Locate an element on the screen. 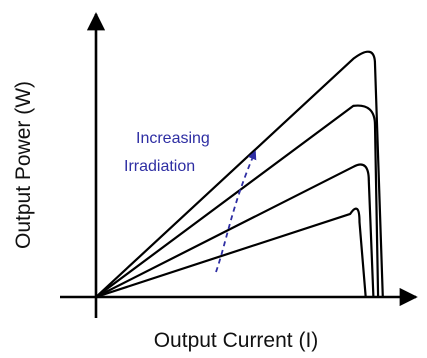  y-axis-label: Output Power (W) is located at coordinates (23, 165).